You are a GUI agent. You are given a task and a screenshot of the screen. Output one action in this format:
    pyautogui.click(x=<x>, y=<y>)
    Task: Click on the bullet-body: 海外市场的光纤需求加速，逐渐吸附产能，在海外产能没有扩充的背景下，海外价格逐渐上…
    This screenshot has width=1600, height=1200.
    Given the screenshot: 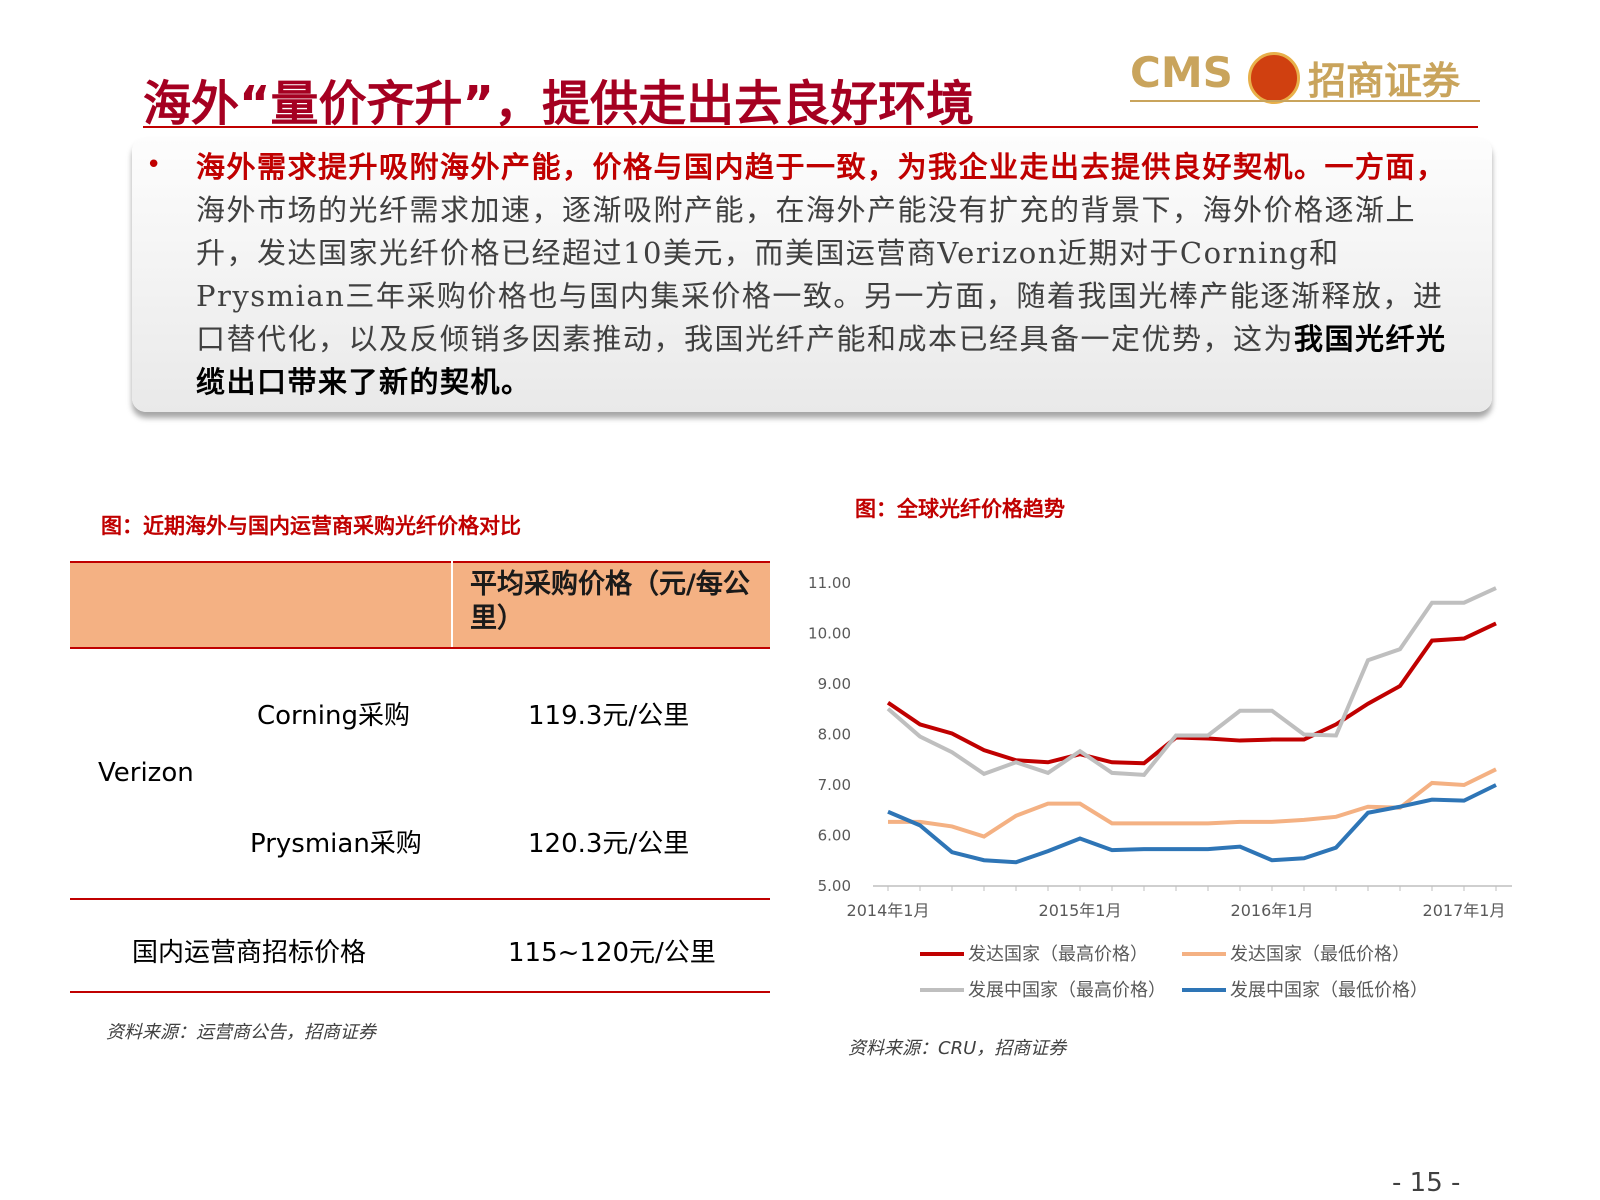 What is the action you would take?
    pyautogui.click(x=820, y=274)
    